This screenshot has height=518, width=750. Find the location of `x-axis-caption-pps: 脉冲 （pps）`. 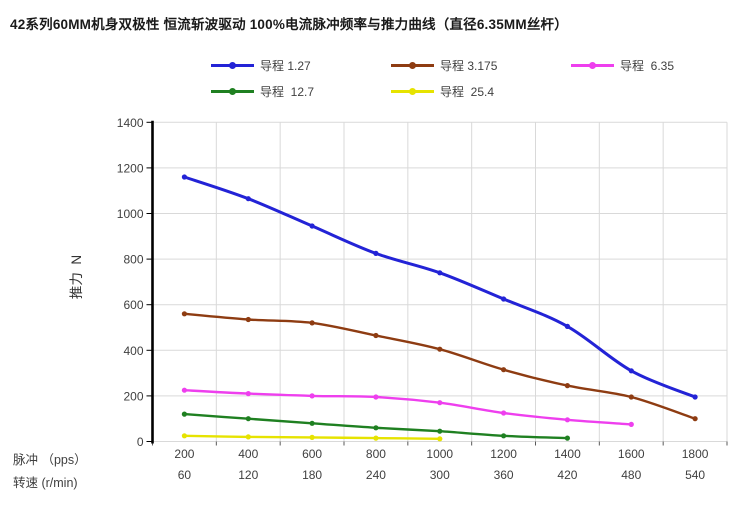

x-axis-caption-pps: 脉冲 （pps） is located at coordinates (50, 459).